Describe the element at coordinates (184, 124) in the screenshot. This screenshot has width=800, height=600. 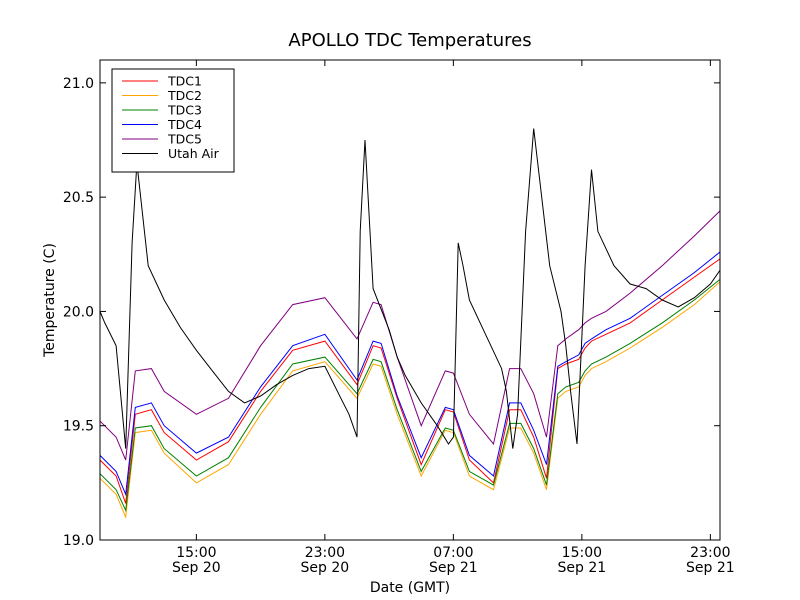
I see `legend-label-tdc4: TDC4` at that location.